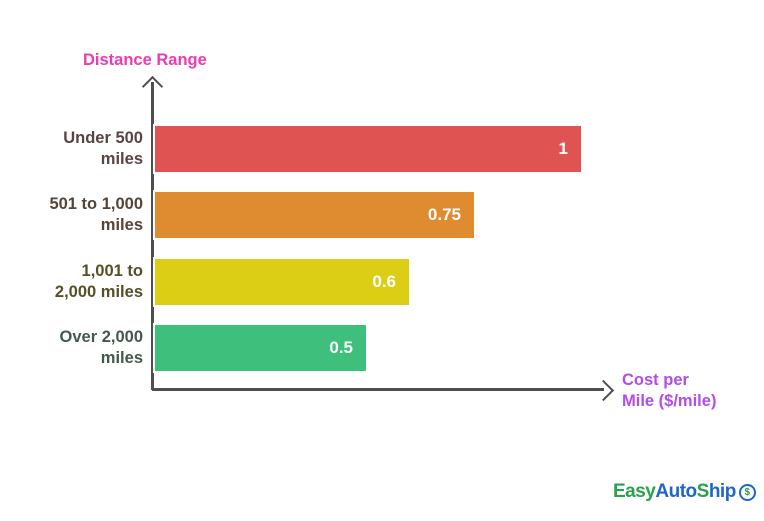 The width and height of the screenshot is (764, 521). What do you see at coordinates (682, 391) in the screenshot?
I see `x-axis-title: Cost per Mile ($/mile)` at bounding box center [682, 391].